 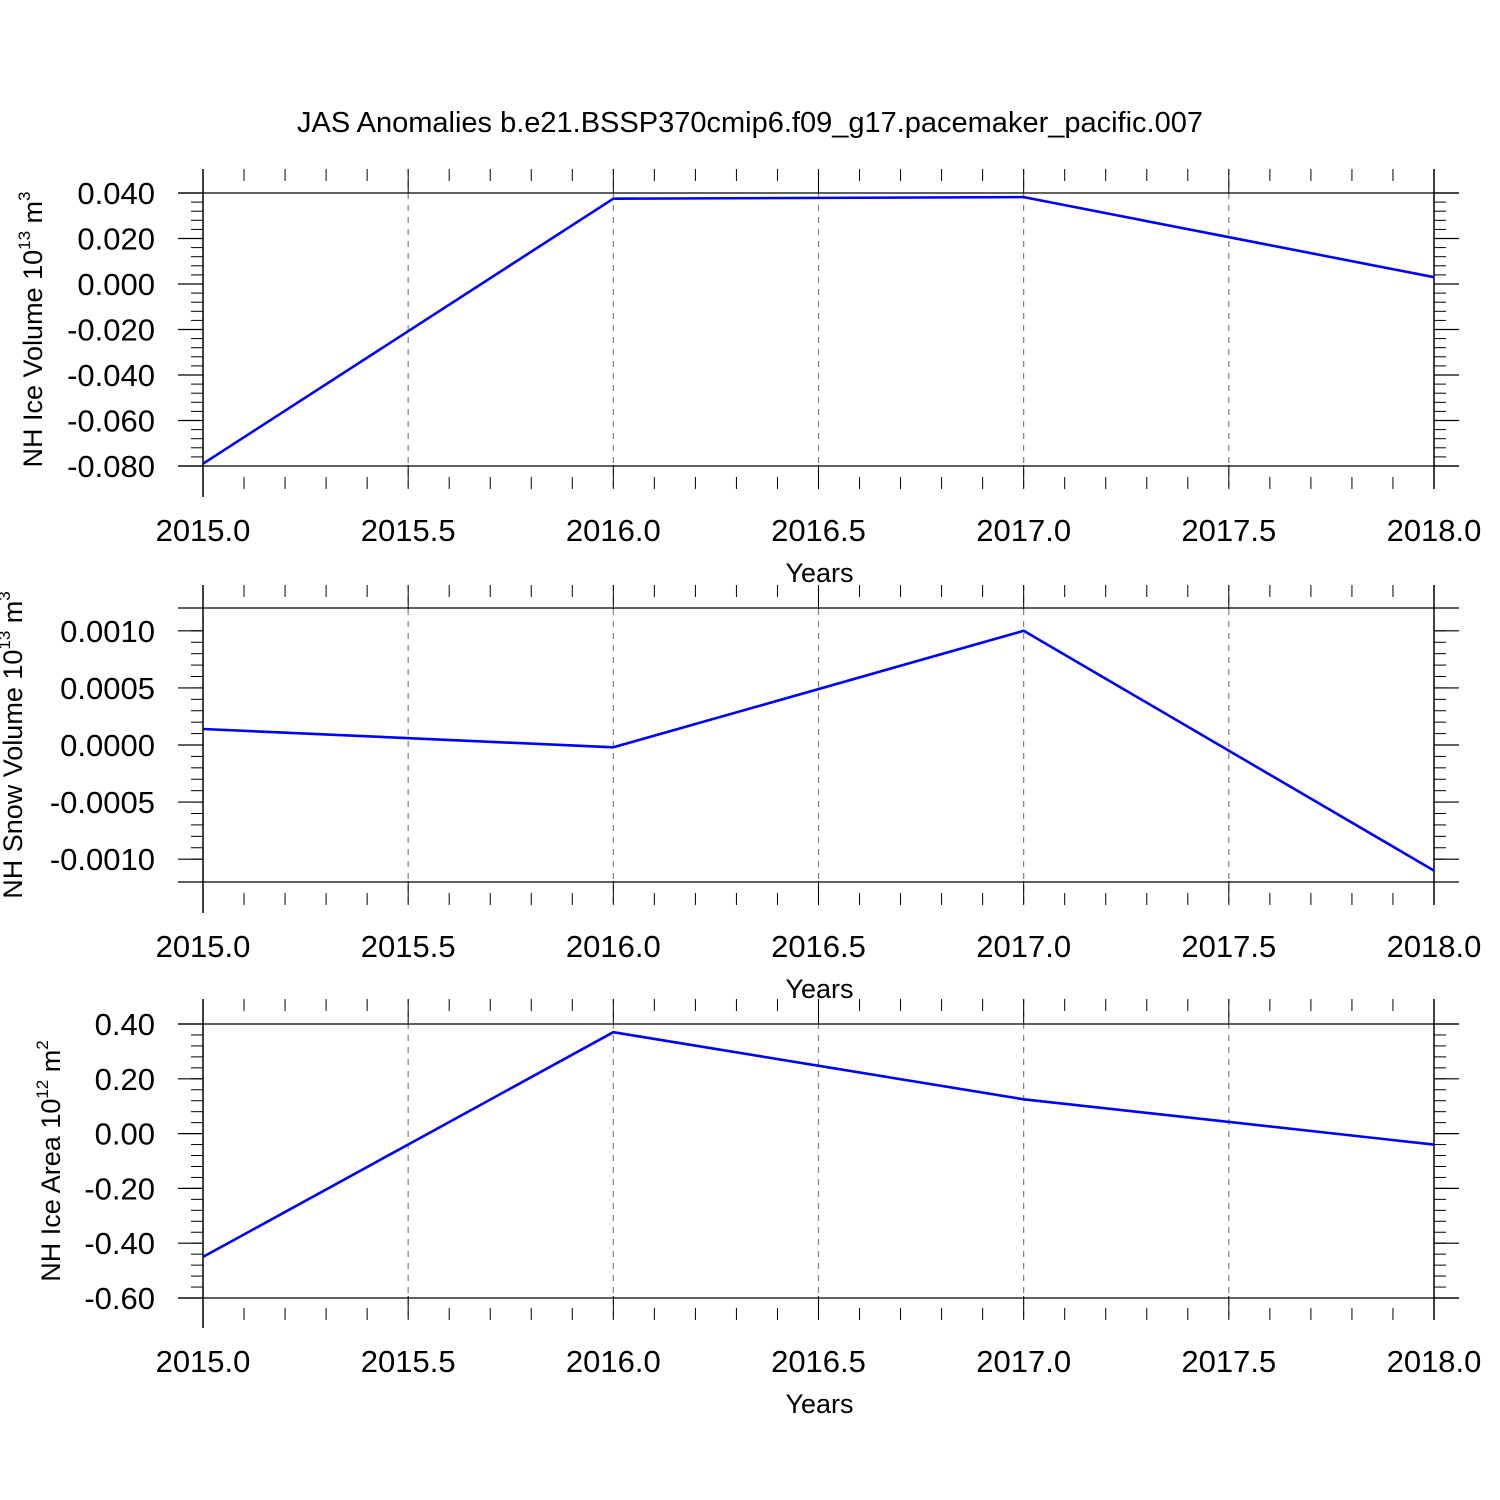 What do you see at coordinates (119, 1188) in the screenshot?
I see `y-tick-label: -0.20` at bounding box center [119, 1188].